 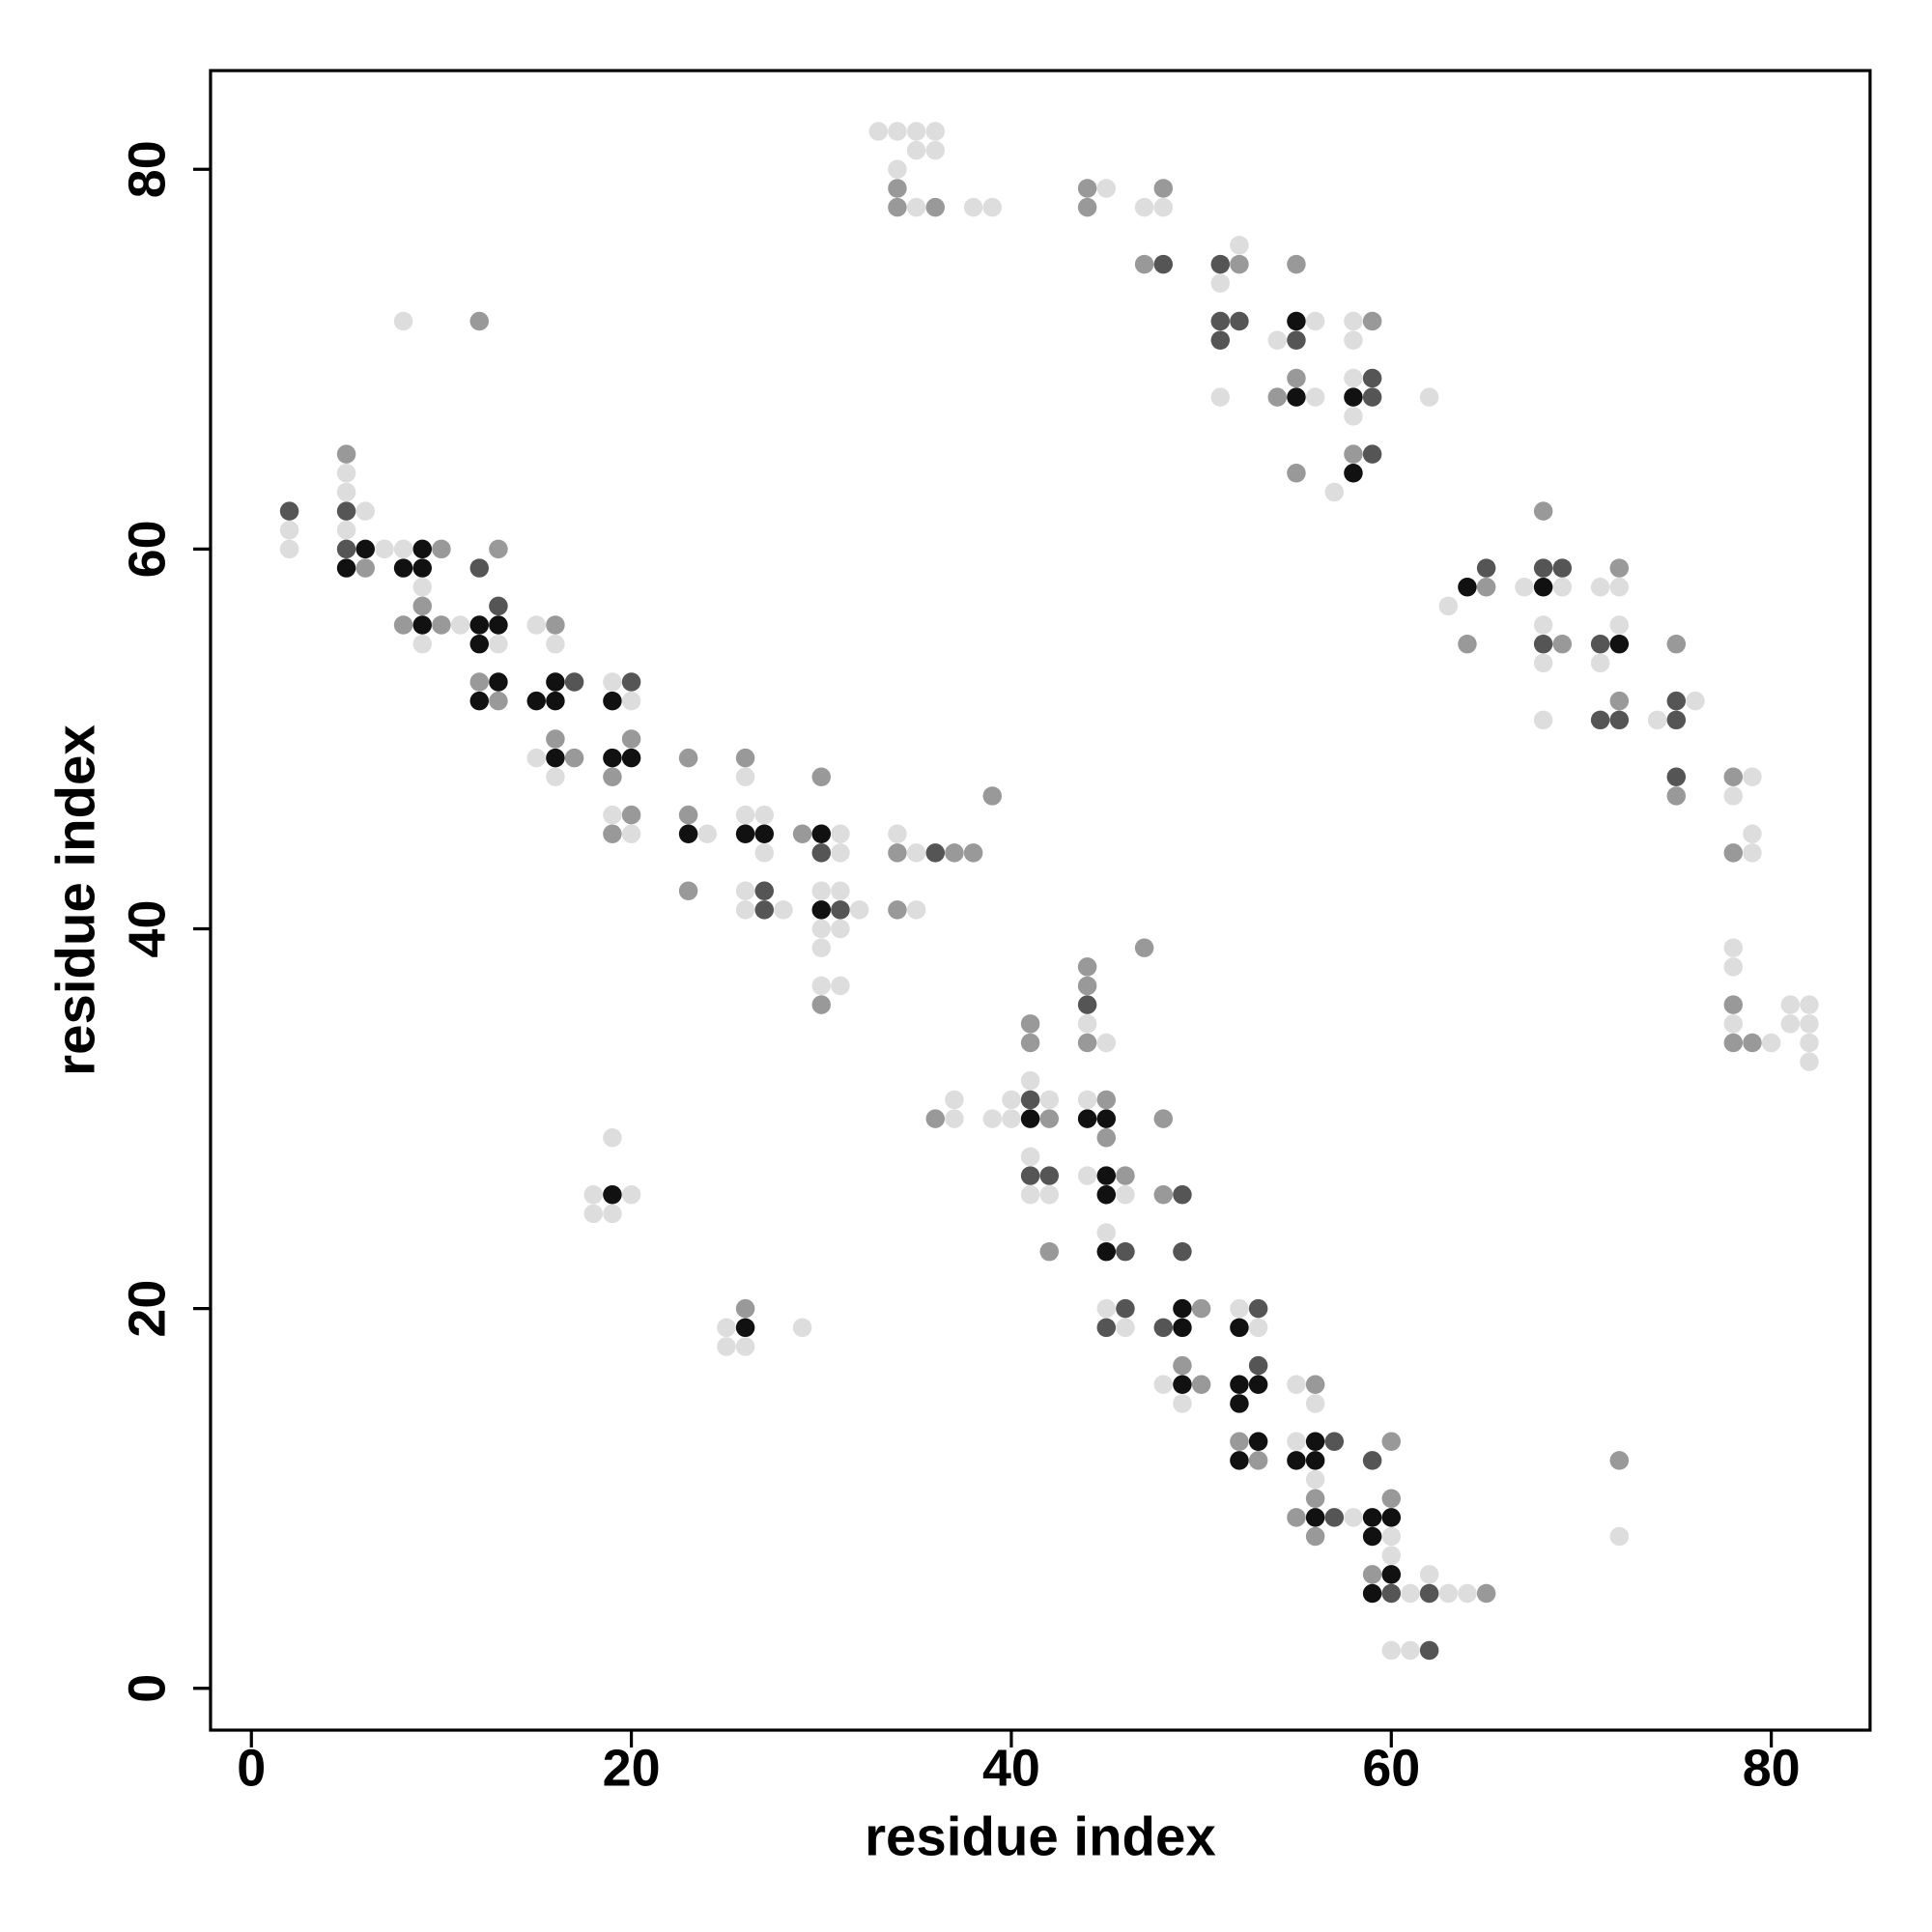 What do you see at coordinates (148, 1309) in the screenshot?
I see `y-tick-label: 20` at bounding box center [148, 1309].